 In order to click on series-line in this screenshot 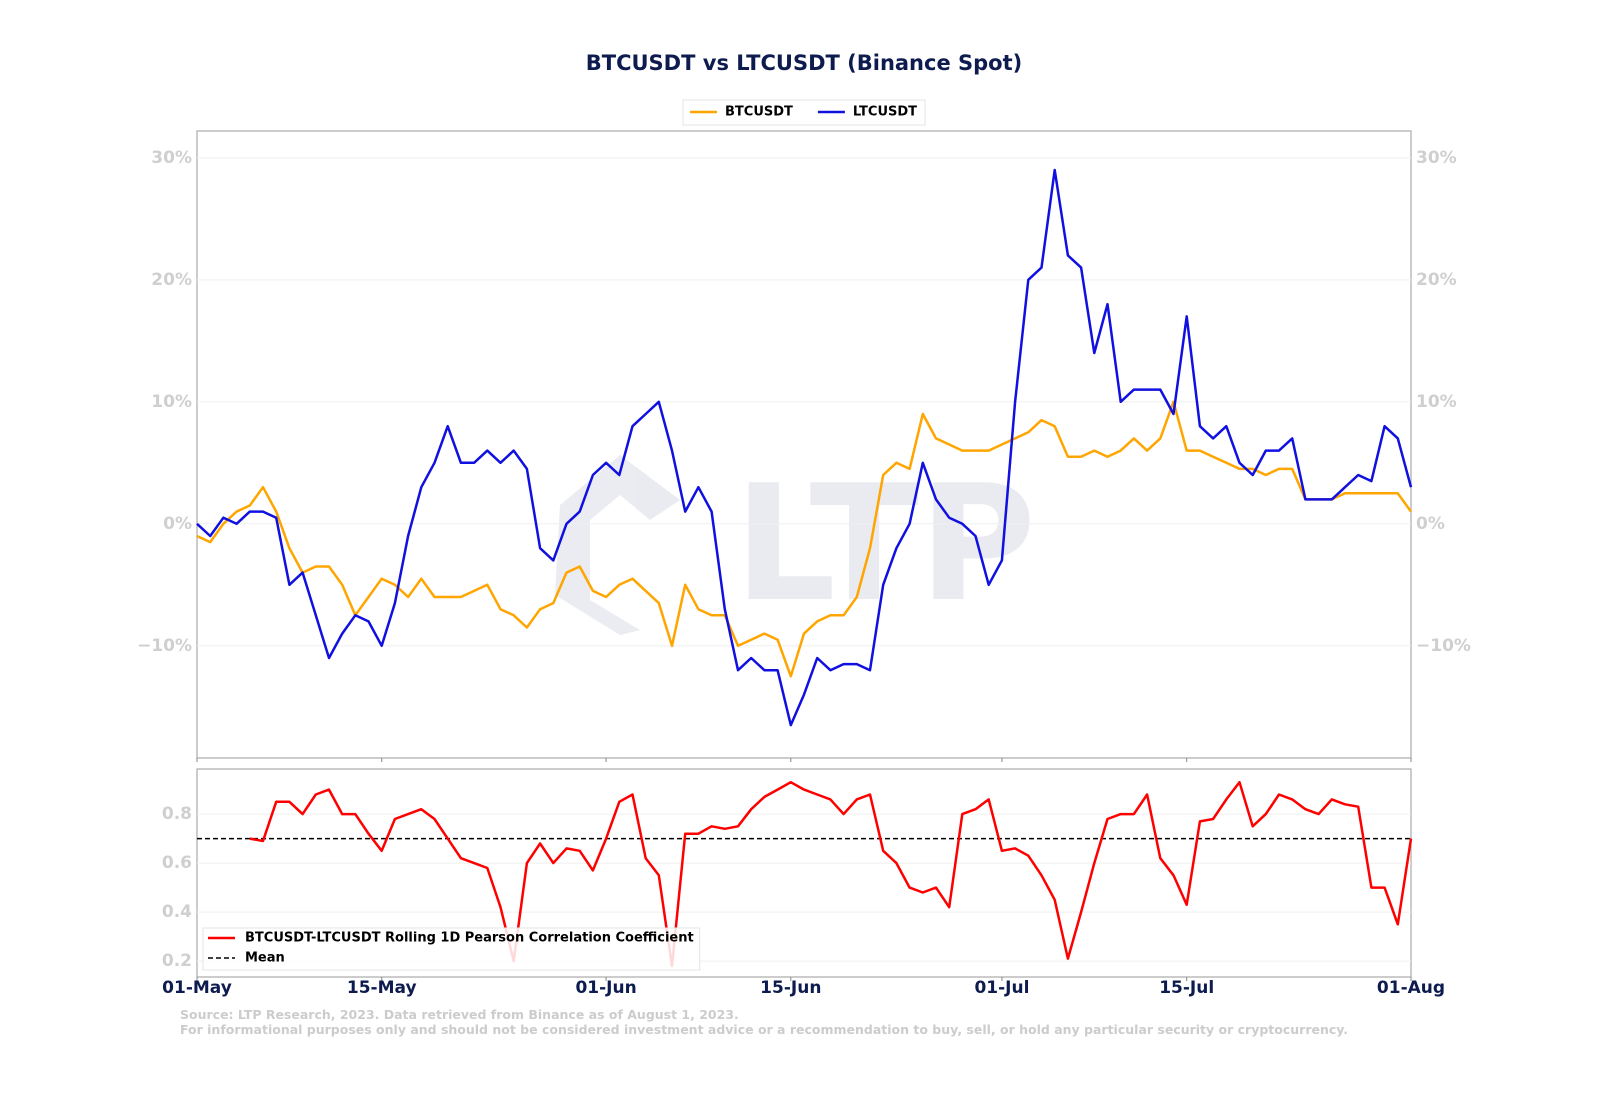, I will do `click(831, 874)`.